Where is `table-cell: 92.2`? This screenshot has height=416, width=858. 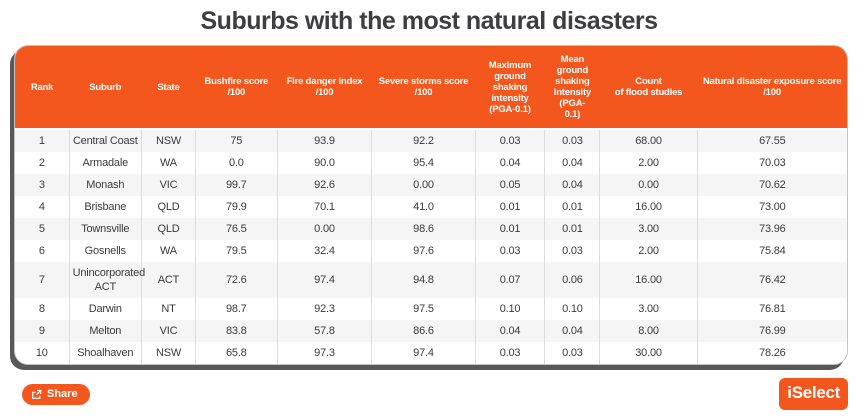
table-cell: 92.2 is located at coordinates (423, 140).